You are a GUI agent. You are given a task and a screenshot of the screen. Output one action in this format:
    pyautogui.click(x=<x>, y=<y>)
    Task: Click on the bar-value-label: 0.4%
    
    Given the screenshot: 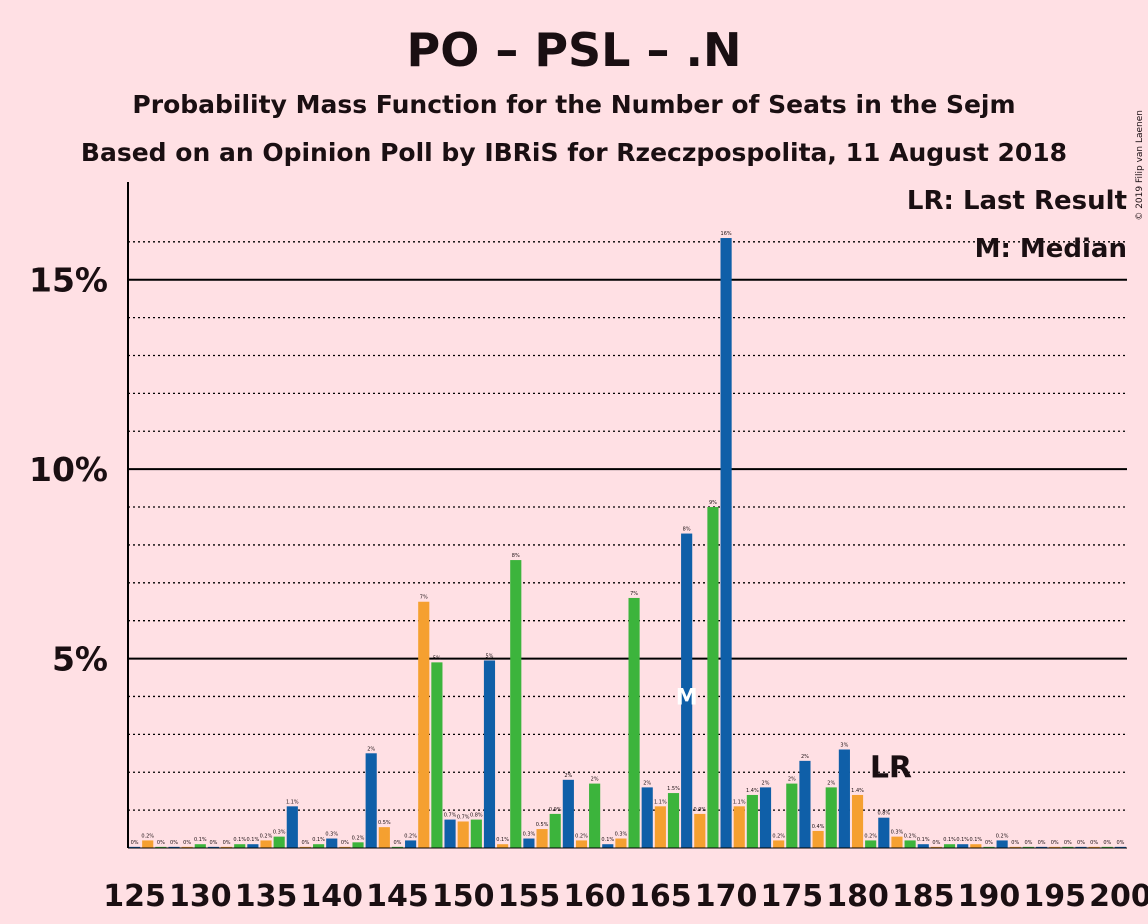 What is the action you would take?
    pyautogui.click(x=818, y=827)
    